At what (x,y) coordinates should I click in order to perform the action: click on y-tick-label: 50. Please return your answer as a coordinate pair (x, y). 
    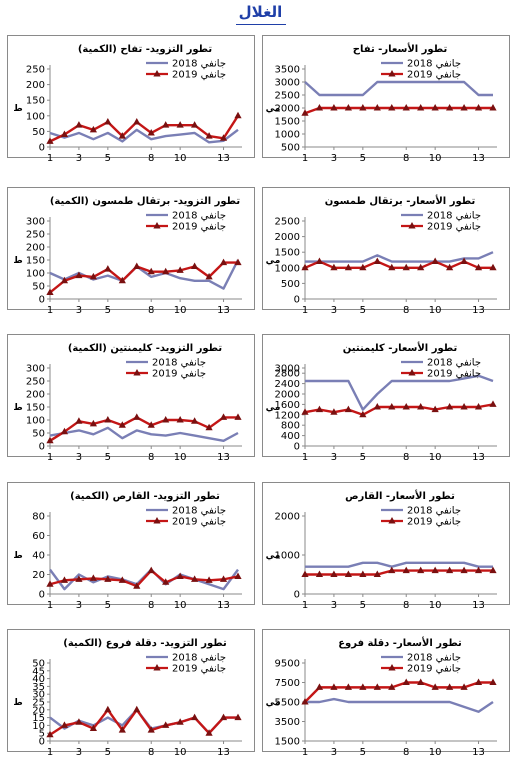
    Looking at the image, I should click on (38, 434).